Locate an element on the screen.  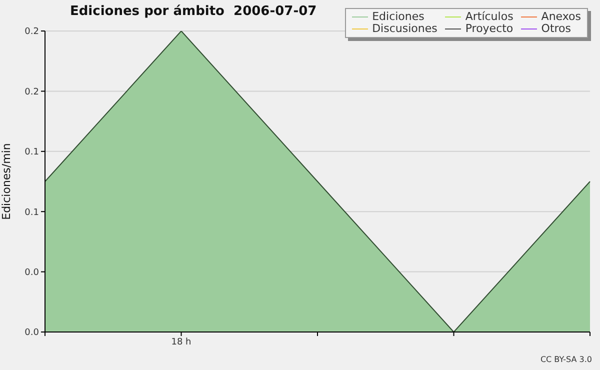
legend-label: Proyecto is located at coordinates (489, 28).